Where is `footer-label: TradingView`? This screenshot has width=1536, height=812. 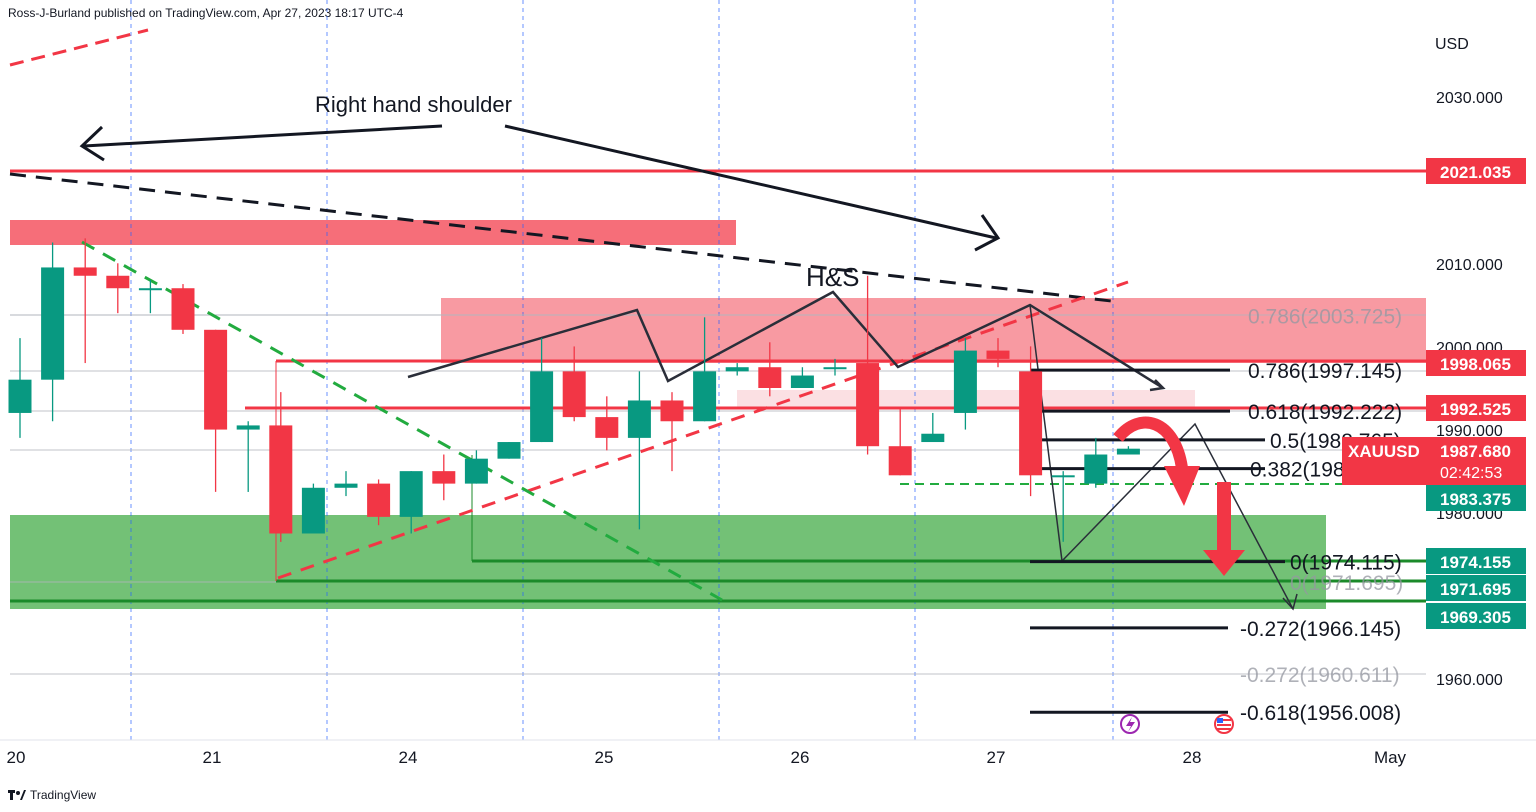 footer-label: TradingView is located at coordinates (63, 795).